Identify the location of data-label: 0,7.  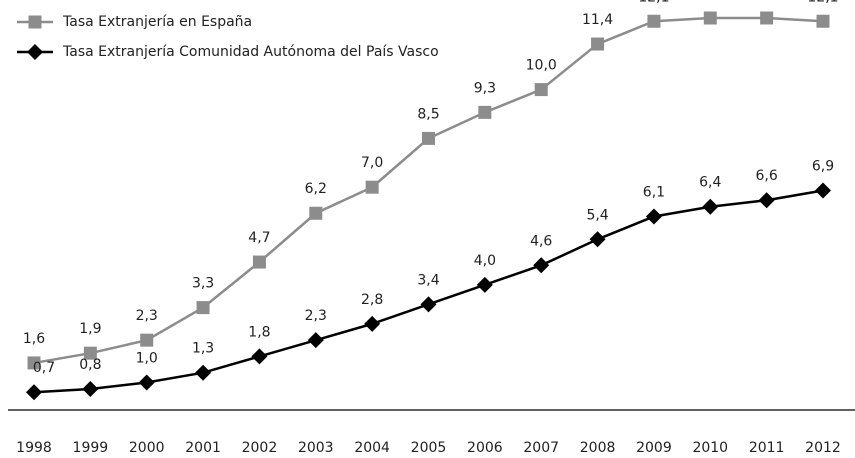
(44, 368).